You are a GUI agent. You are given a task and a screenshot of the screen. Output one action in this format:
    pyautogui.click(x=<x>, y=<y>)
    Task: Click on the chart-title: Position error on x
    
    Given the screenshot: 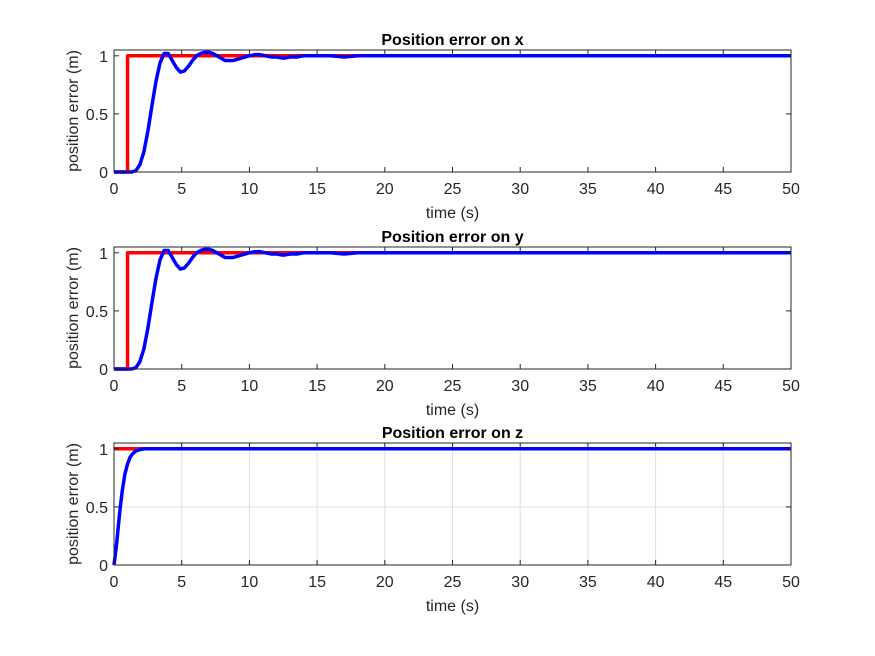 What is the action you would take?
    pyautogui.click(x=452, y=40)
    